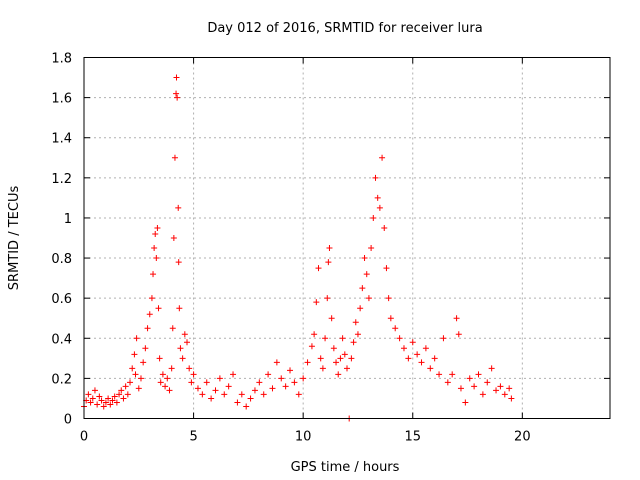 The height and width of the screenshot is (480, 640). I want to click on y-tick-label: 0.6, so click(61, 299).